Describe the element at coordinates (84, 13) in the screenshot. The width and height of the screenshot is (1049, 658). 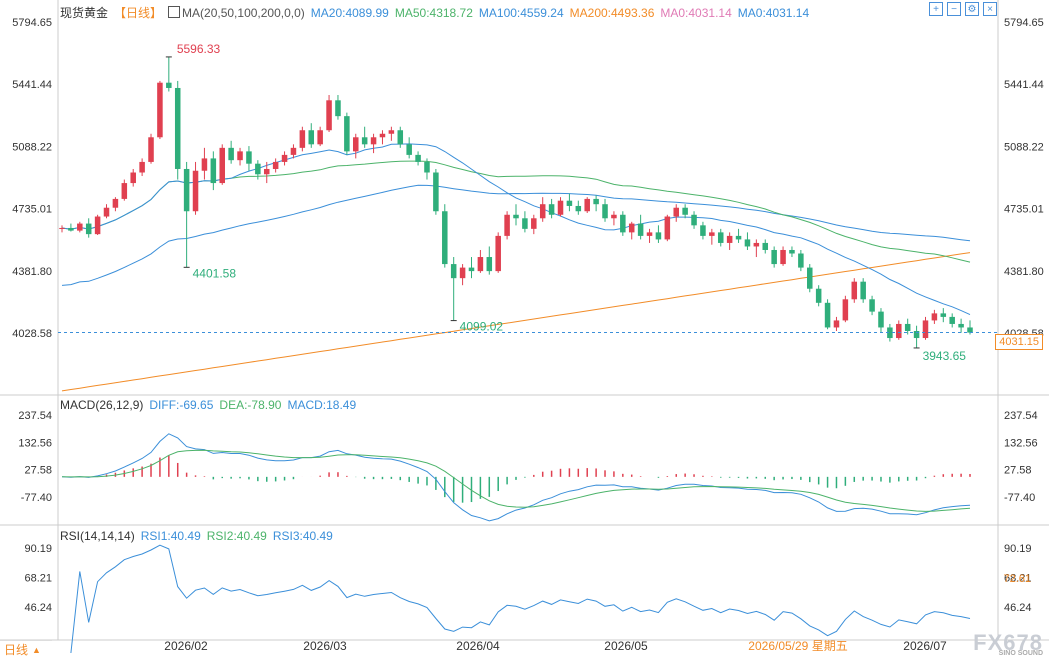
I see `symbol-label: 现货黄金` at that location.